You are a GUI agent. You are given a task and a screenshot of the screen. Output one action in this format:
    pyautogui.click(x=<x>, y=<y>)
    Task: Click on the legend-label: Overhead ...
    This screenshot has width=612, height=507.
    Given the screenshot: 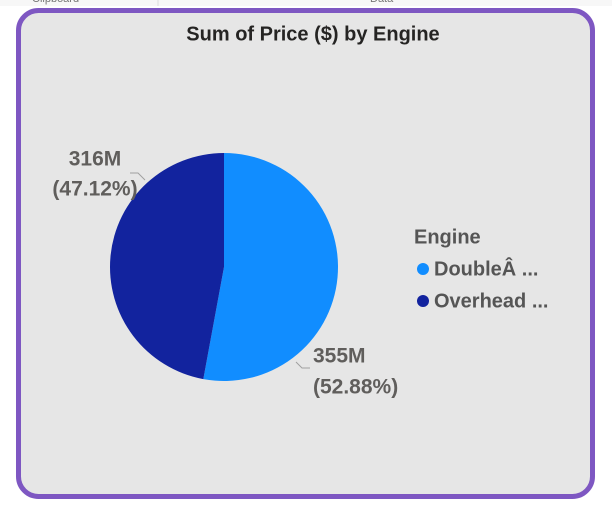 What is the action you would take?
    pyautogui.click(x=491, y=301)
    